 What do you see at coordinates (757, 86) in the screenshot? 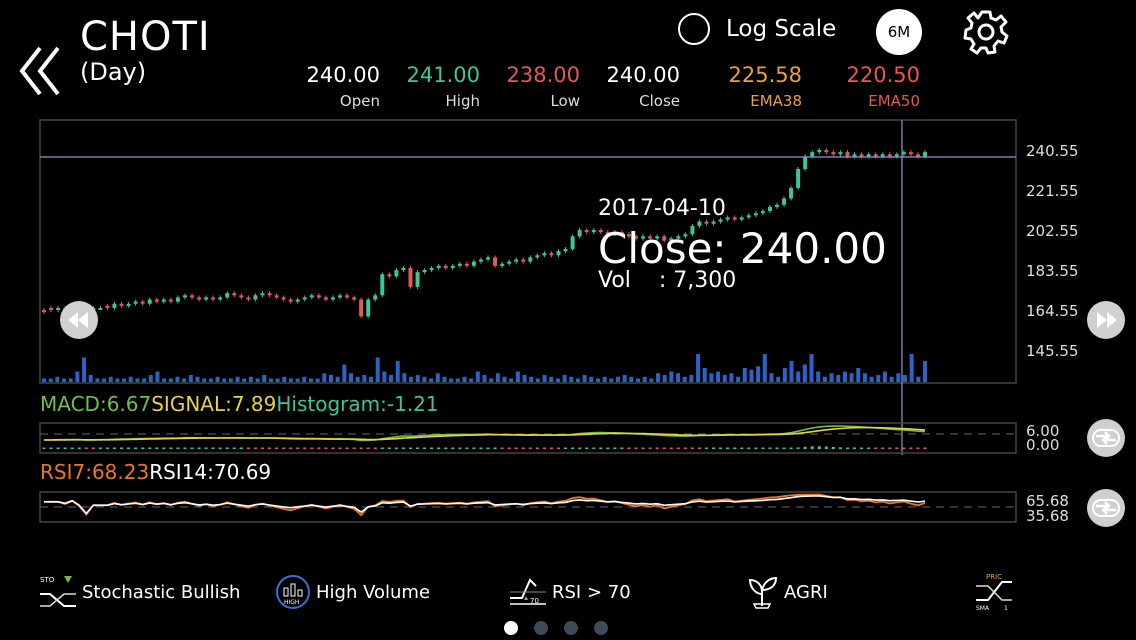
I see `stat-ema38: 225.58 EMA38` at bounding box center [757, 86].